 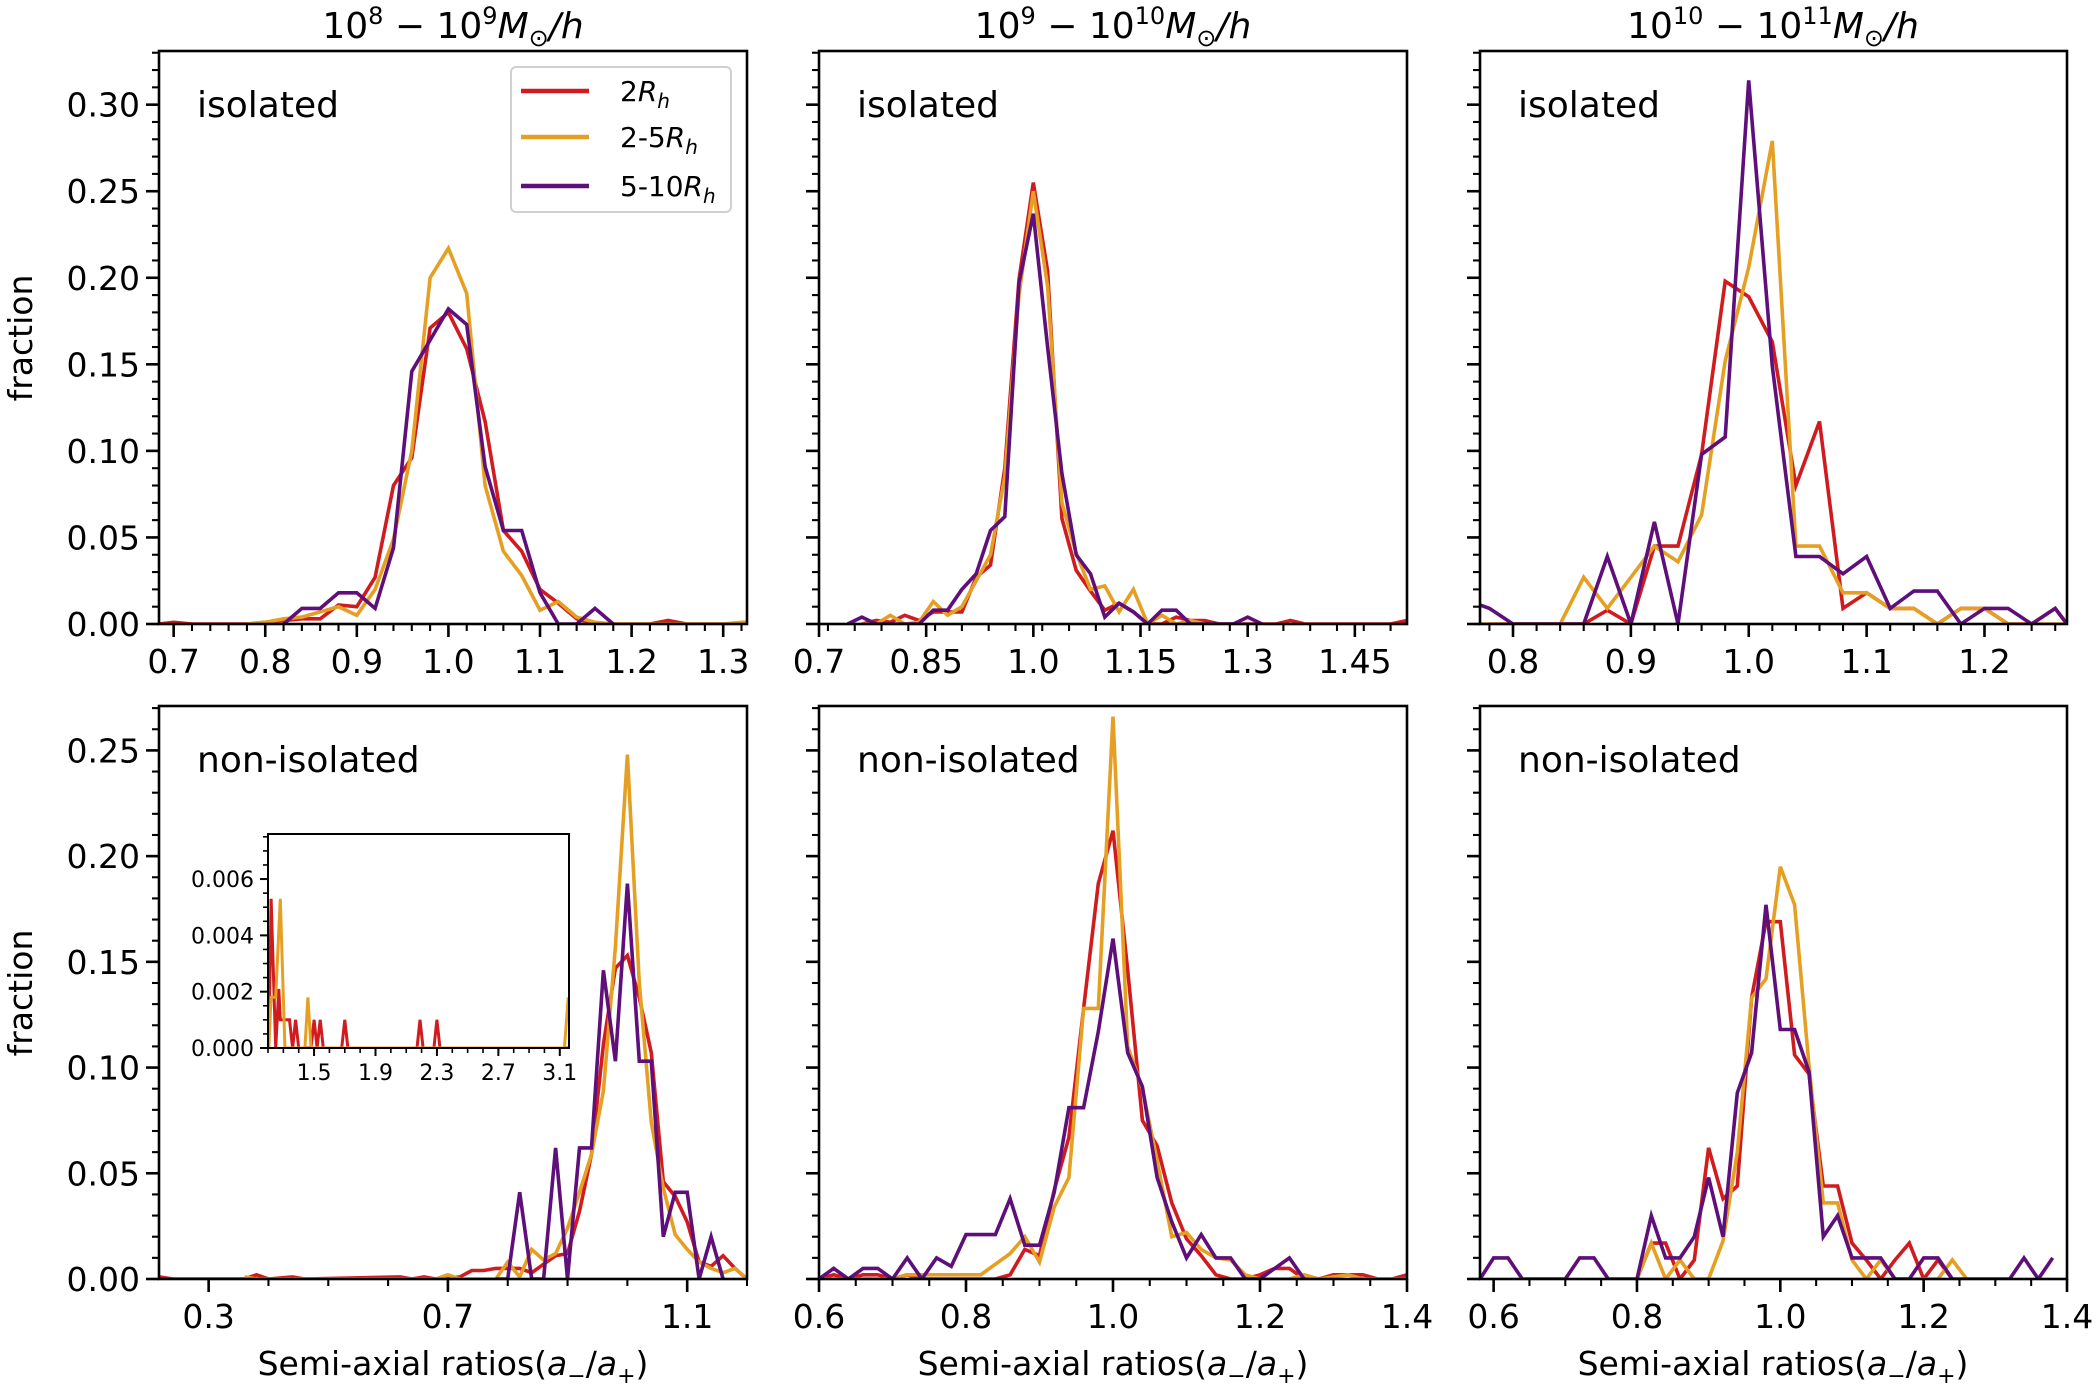 I want to click on x-tick-label: 3.1, so click(x=559, y=1073).